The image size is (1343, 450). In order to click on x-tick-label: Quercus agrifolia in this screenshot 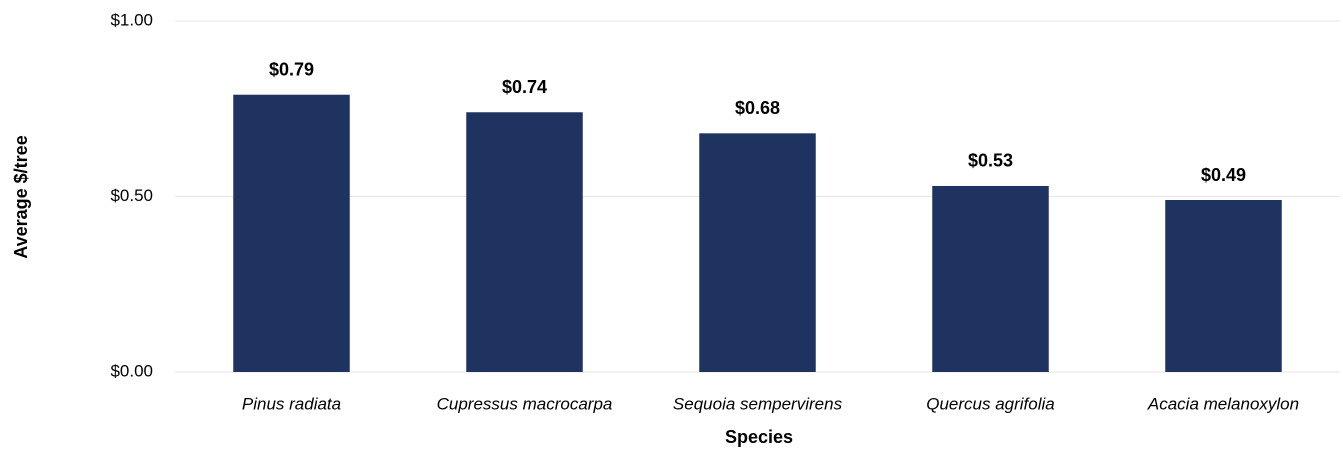, I will do `click(990, 403)`.